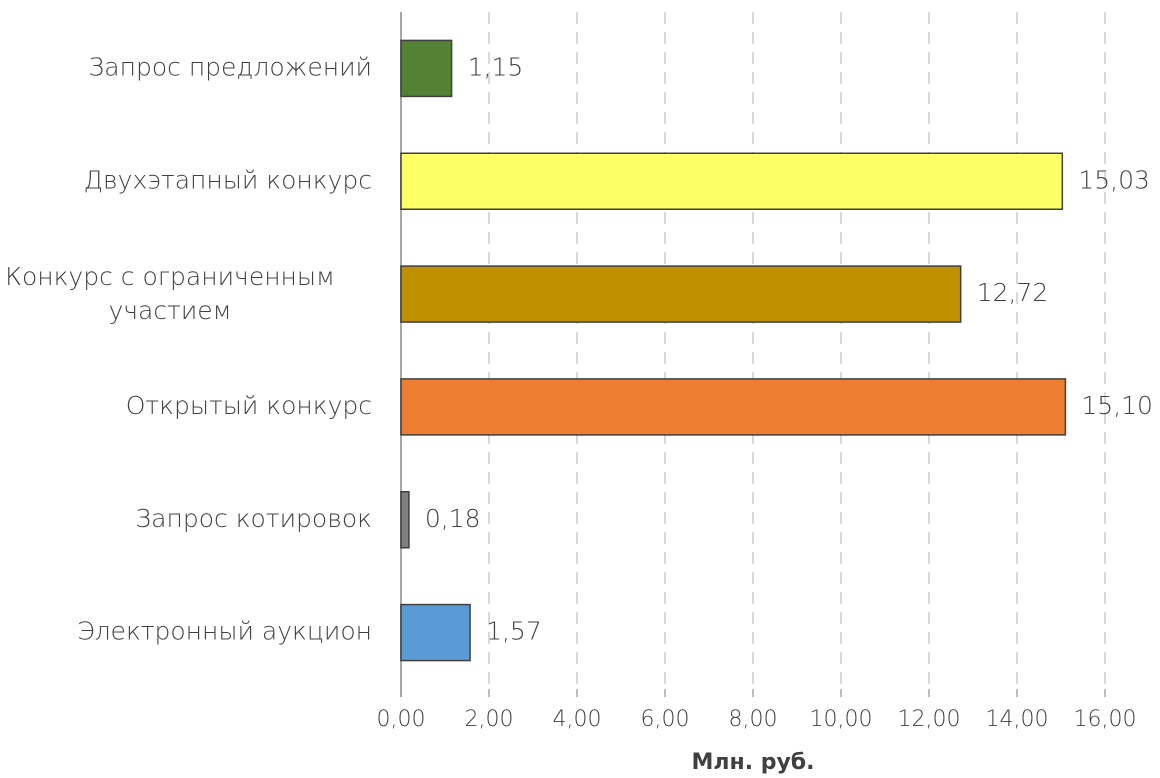  What do you see at coordinates (577, 719) in the screenshot?
I see `x-tick-label: 4,00` at bounding box center [577, 719].